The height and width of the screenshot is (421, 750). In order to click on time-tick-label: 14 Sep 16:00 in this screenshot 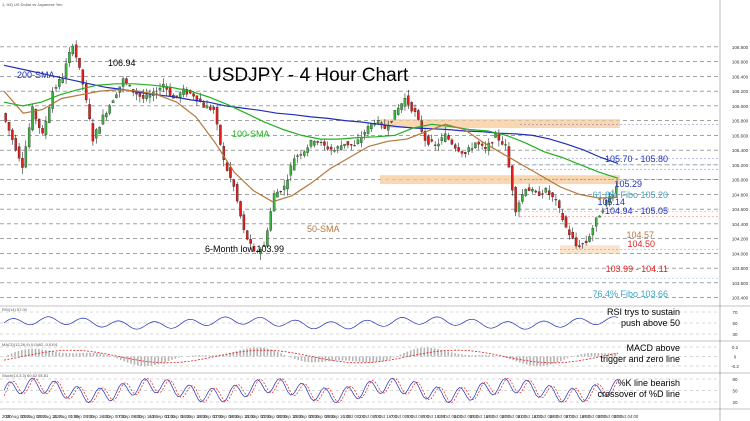, I will do `click(194, 416)`.